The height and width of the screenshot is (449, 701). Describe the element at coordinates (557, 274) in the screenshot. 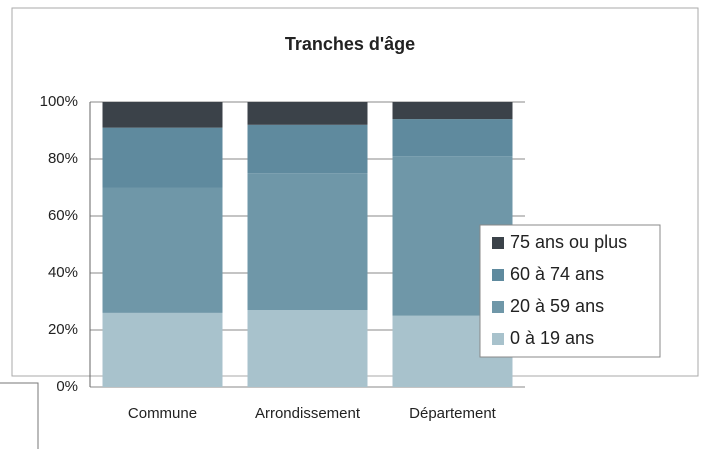

I see `legend-label: 60 à 74 ans` at that location.